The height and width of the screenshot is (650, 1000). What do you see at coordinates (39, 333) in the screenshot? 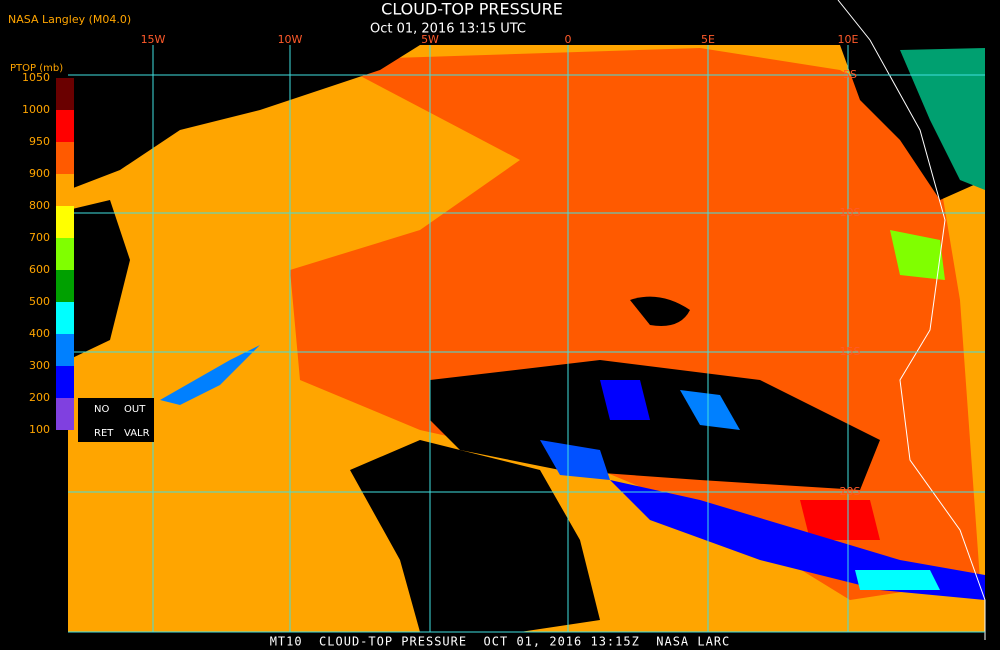
I see `legend-label: 400` at bounding box center [39, 333].